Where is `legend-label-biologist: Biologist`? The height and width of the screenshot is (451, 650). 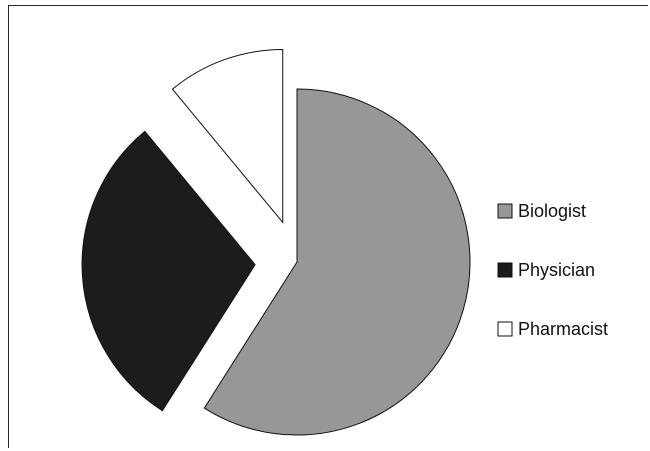 legend-label-biologist: Biologist is located at coordinates (552, 211).